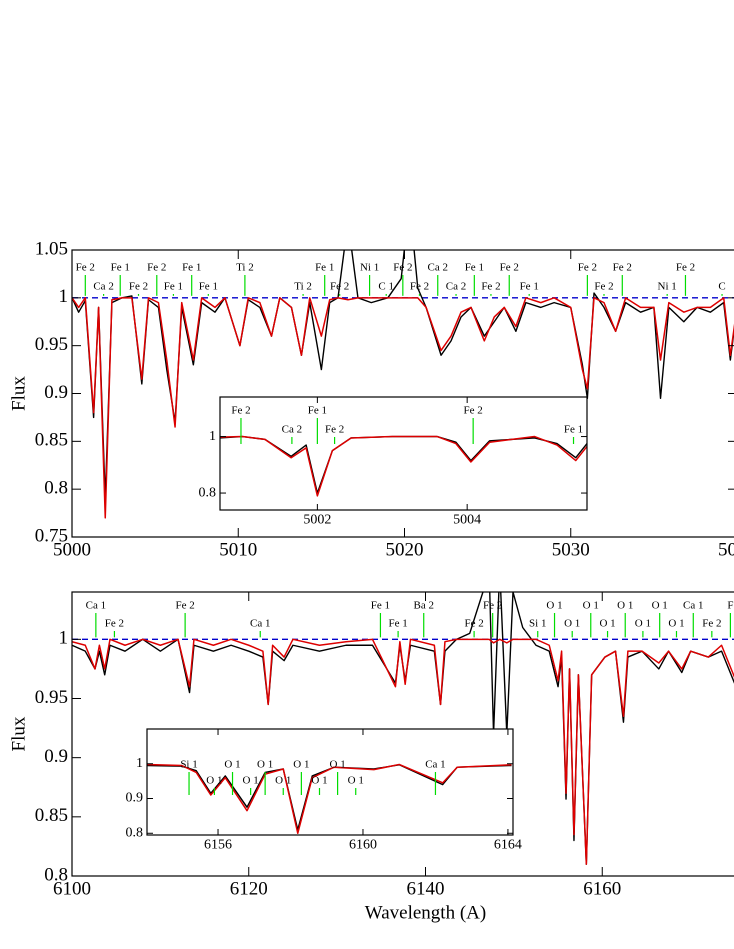 The image size is (734, 949). What do you see at coordinates (726, 550) in the screenshot?
I see `x-tick-label: 5040` at bounding box center [726, 550].